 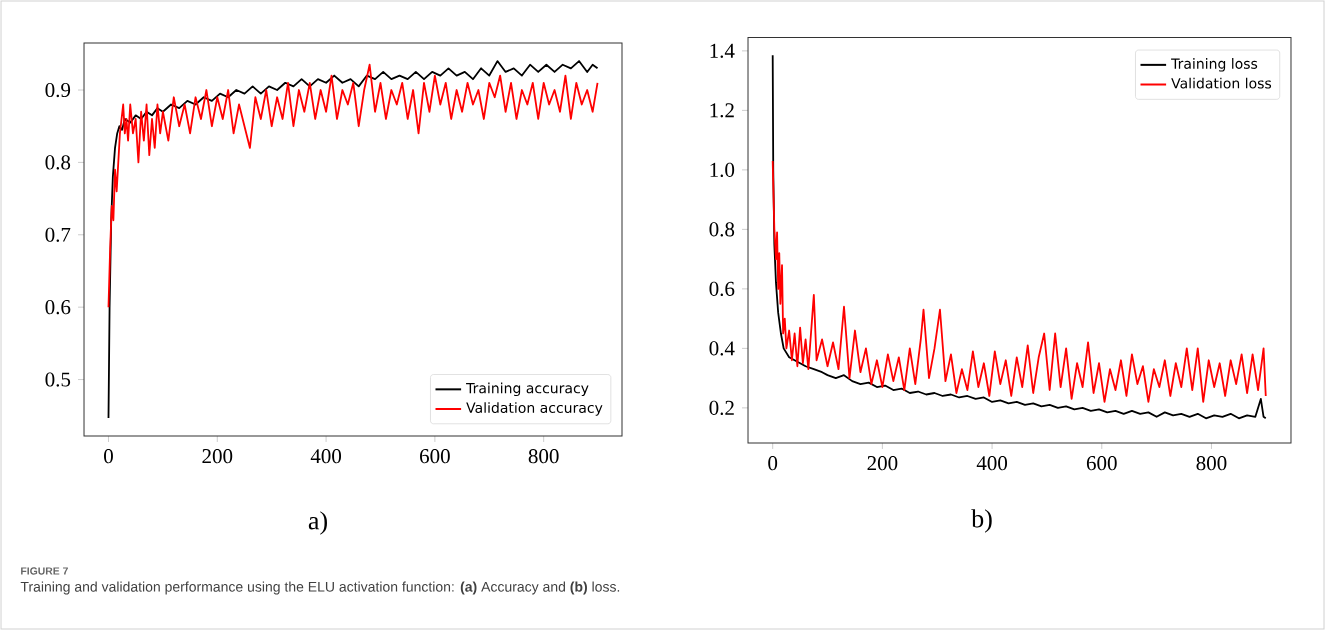 I want to click on legend-label: Validation loss, so click(x=1221, y=83).